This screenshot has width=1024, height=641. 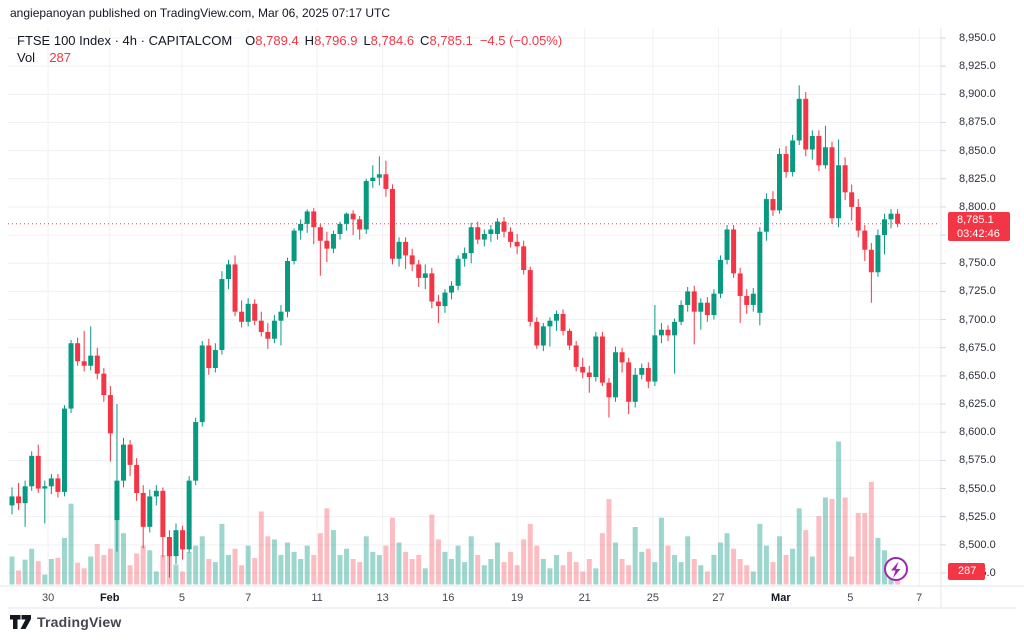 What do you see at coordinates (20, 621) in the screenshot?
I see `tradingview-logo-icon` at bounding box center [20, 621].